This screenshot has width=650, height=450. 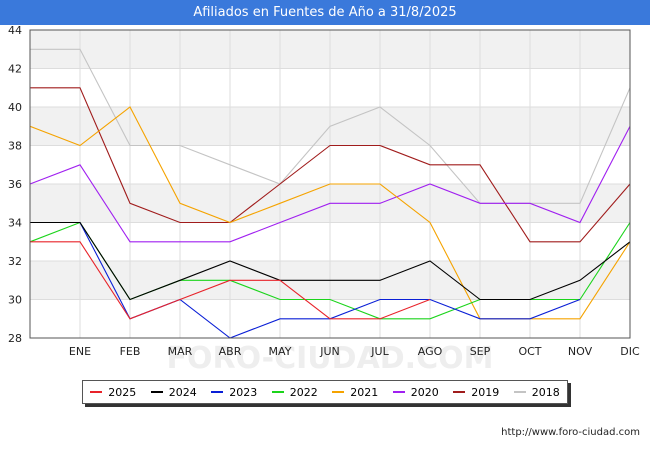 I want to click on chart-title: Afiliados en Fuentes de Año a 31/8/2025, so click(x=325, y=12).